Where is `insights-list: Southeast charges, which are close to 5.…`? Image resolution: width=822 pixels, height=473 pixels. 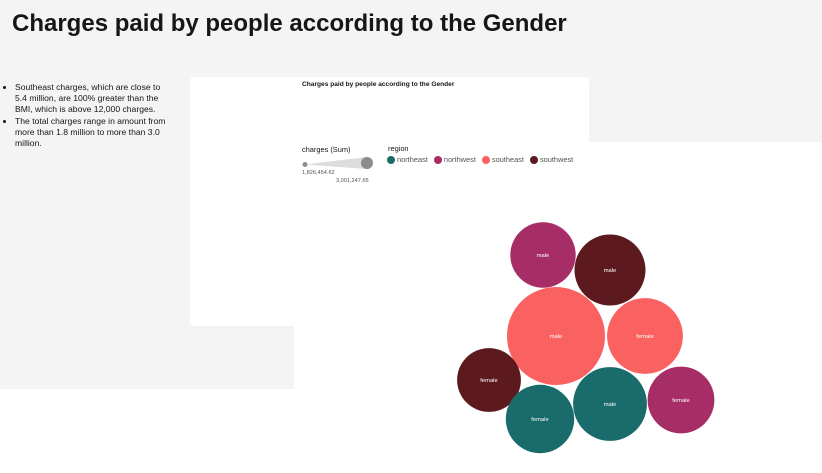 insights-list: Southeast charges, which are close to 5.… is located at coordinates (88, 115).